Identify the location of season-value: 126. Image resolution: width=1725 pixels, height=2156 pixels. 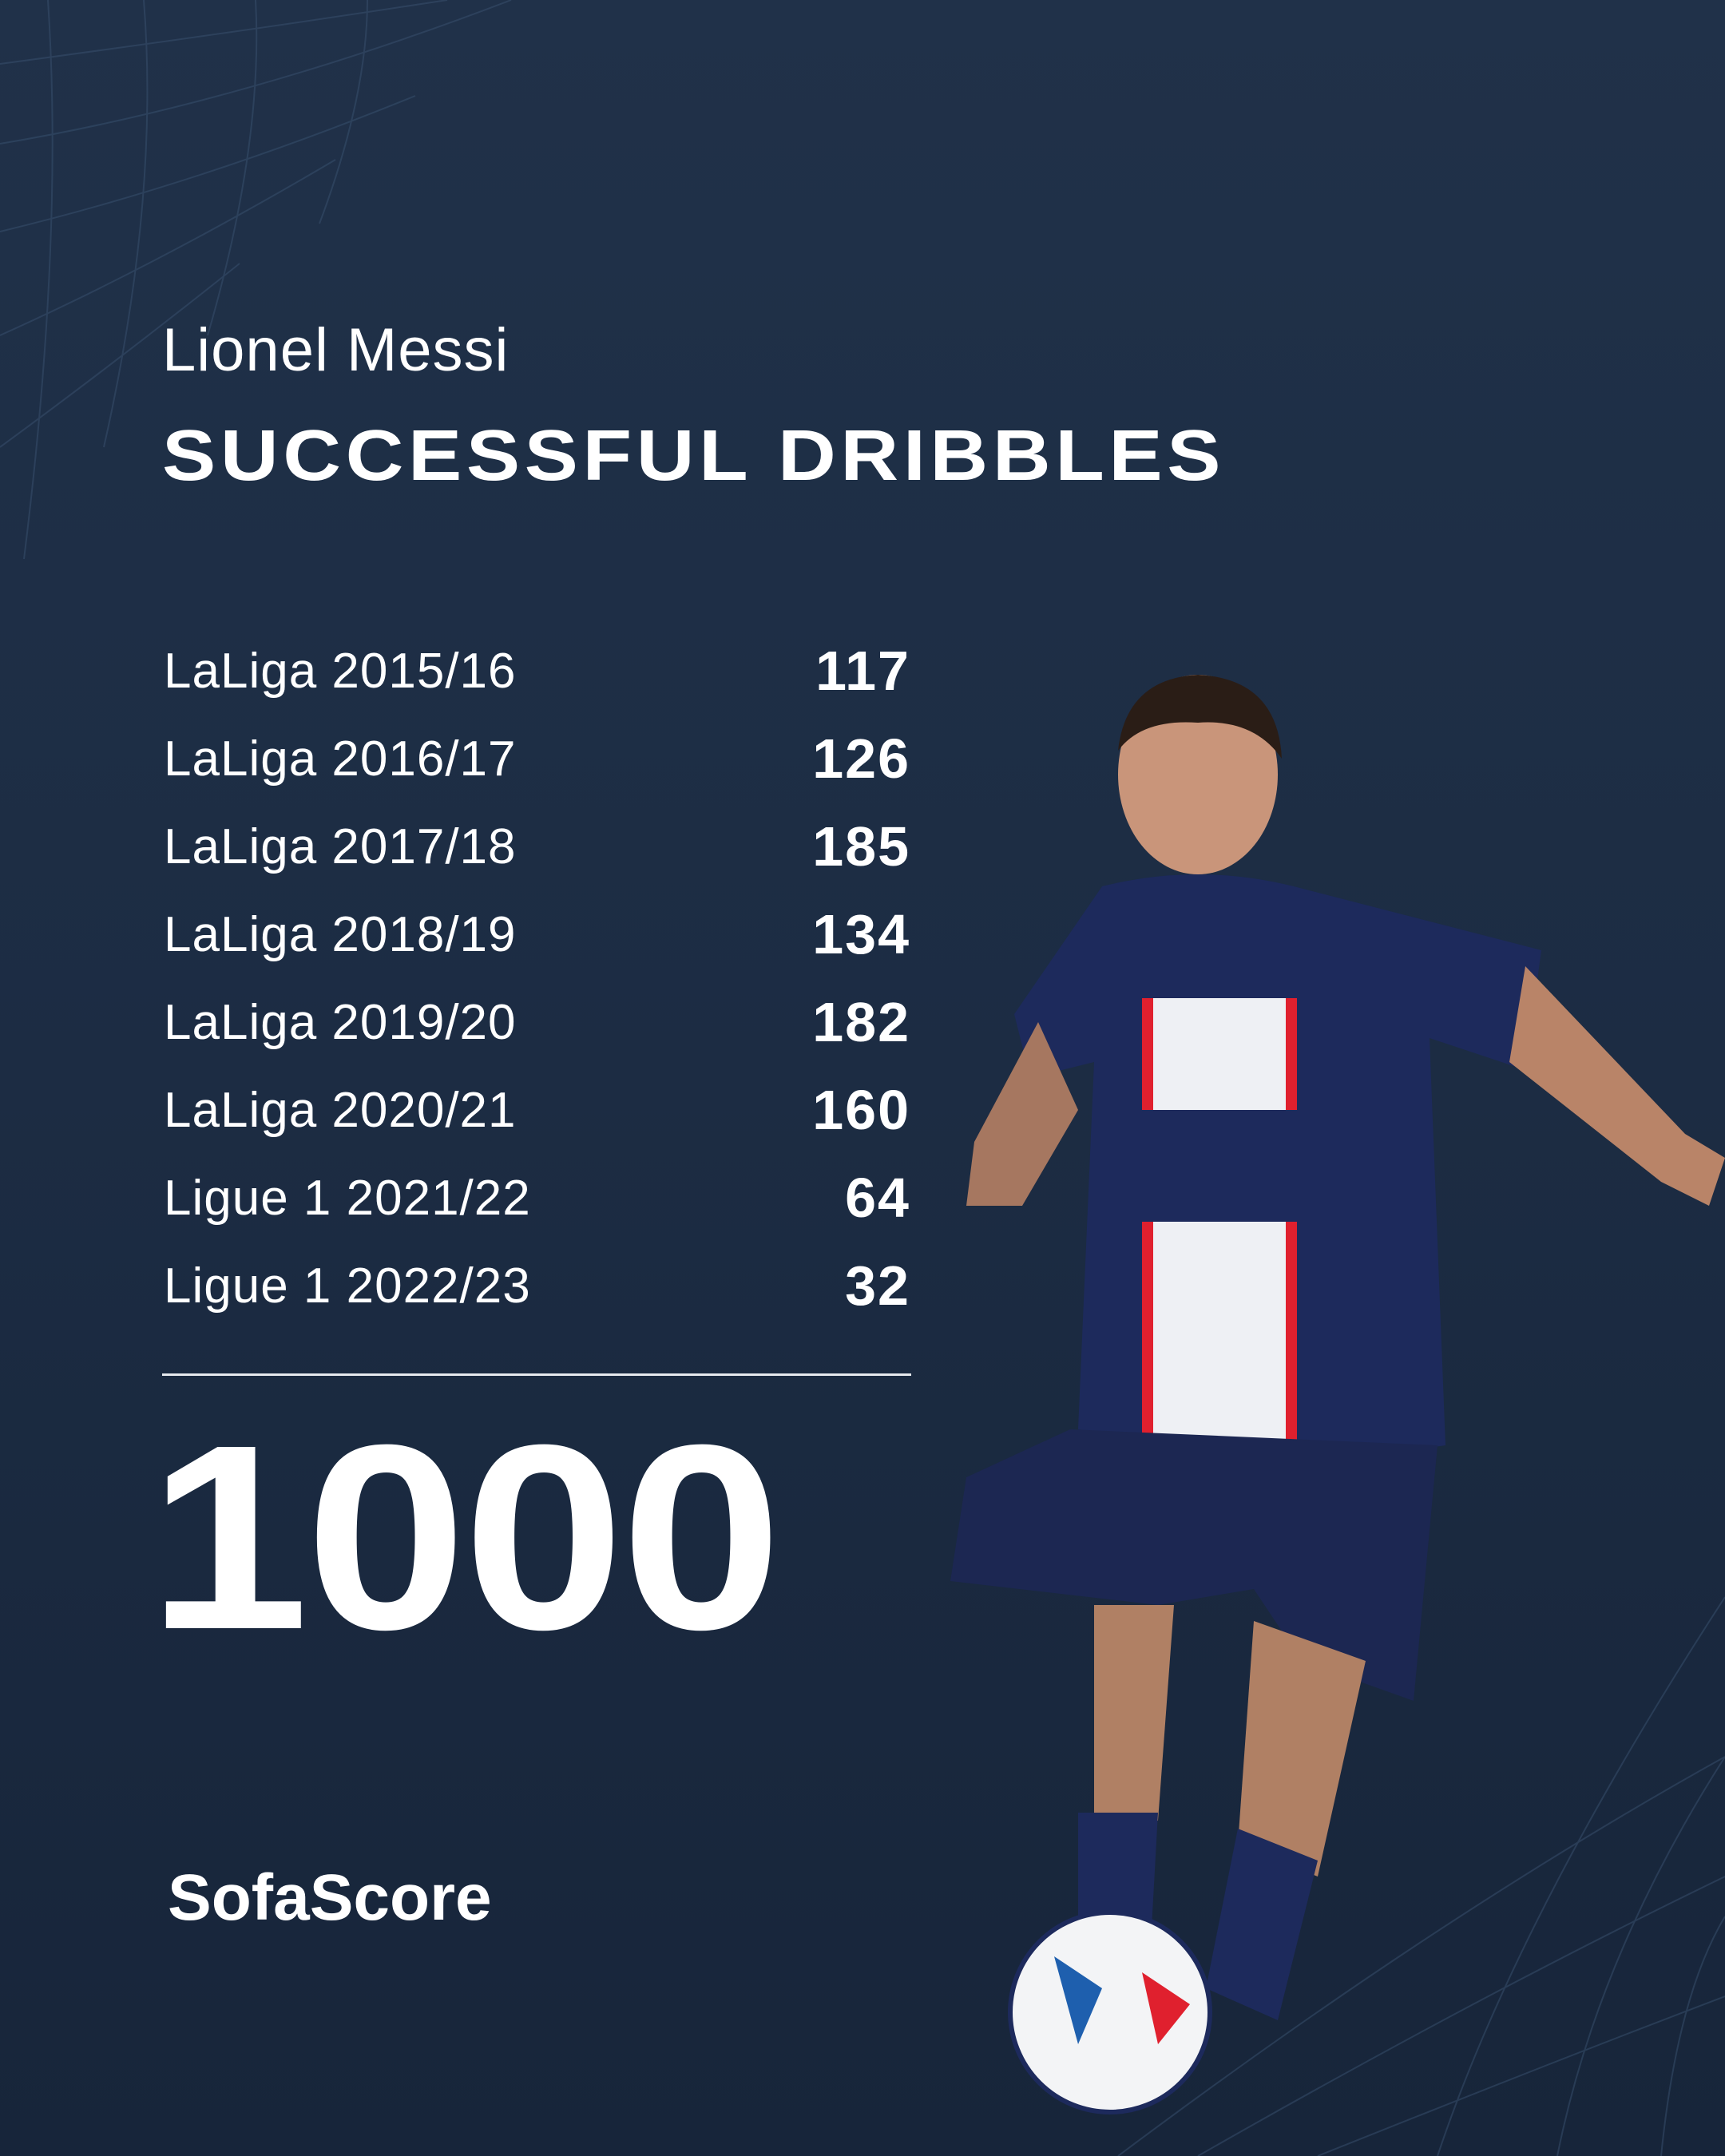
(861, 758).